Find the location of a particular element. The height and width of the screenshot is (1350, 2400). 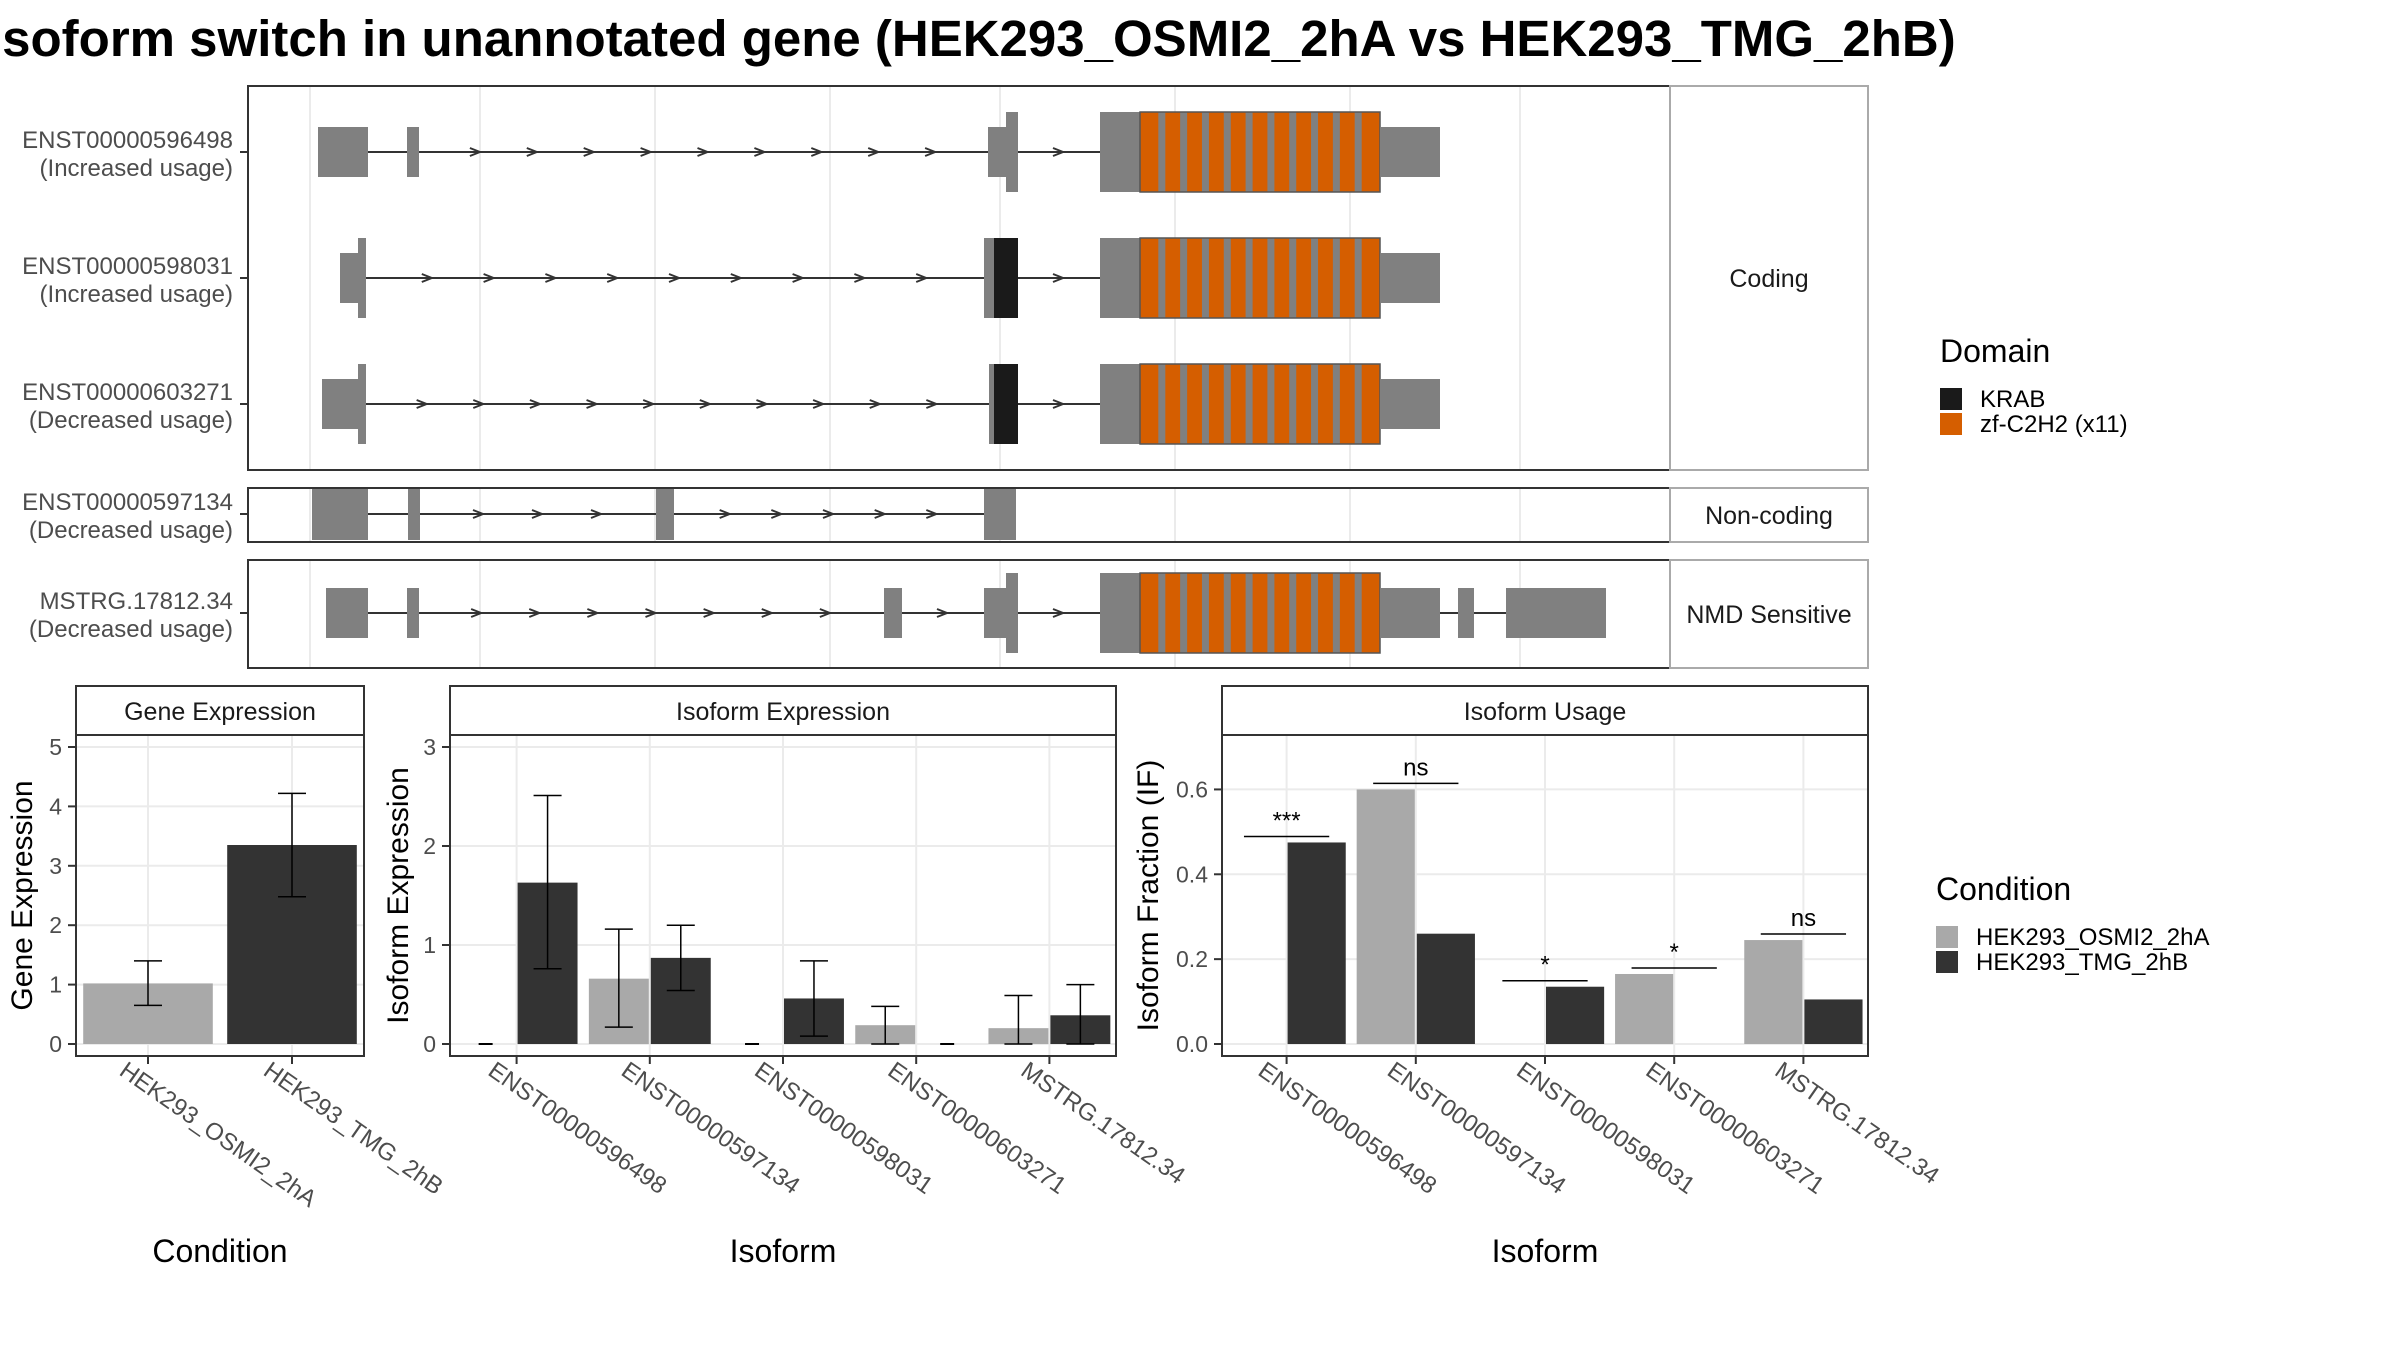

isoform-id-label: ENST00000596498 is located at coordinates (127, 140).